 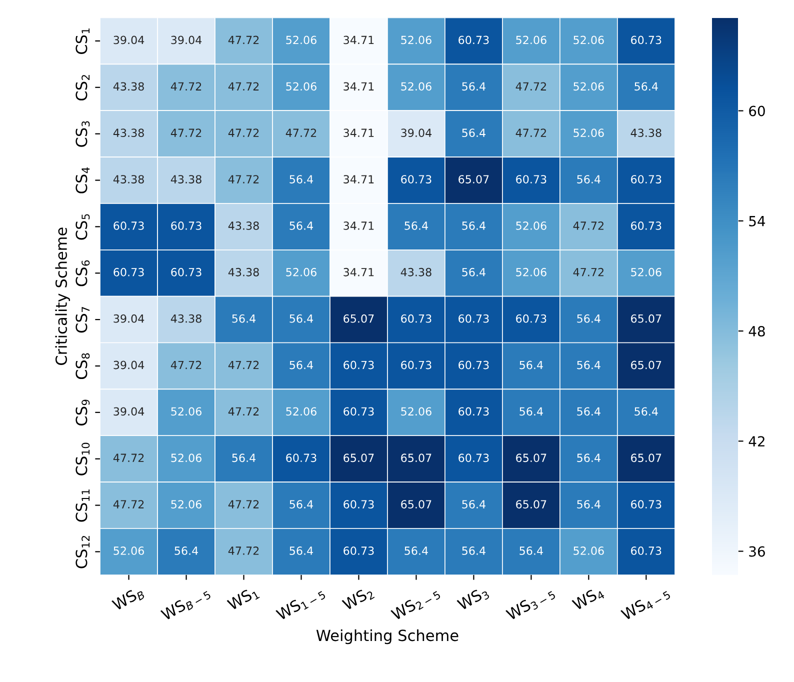 What do you see at coordinates (83, 227) in the screenshot?
I see `y-tick-label: CS$_{5}$` at bounding box center [83, 227].